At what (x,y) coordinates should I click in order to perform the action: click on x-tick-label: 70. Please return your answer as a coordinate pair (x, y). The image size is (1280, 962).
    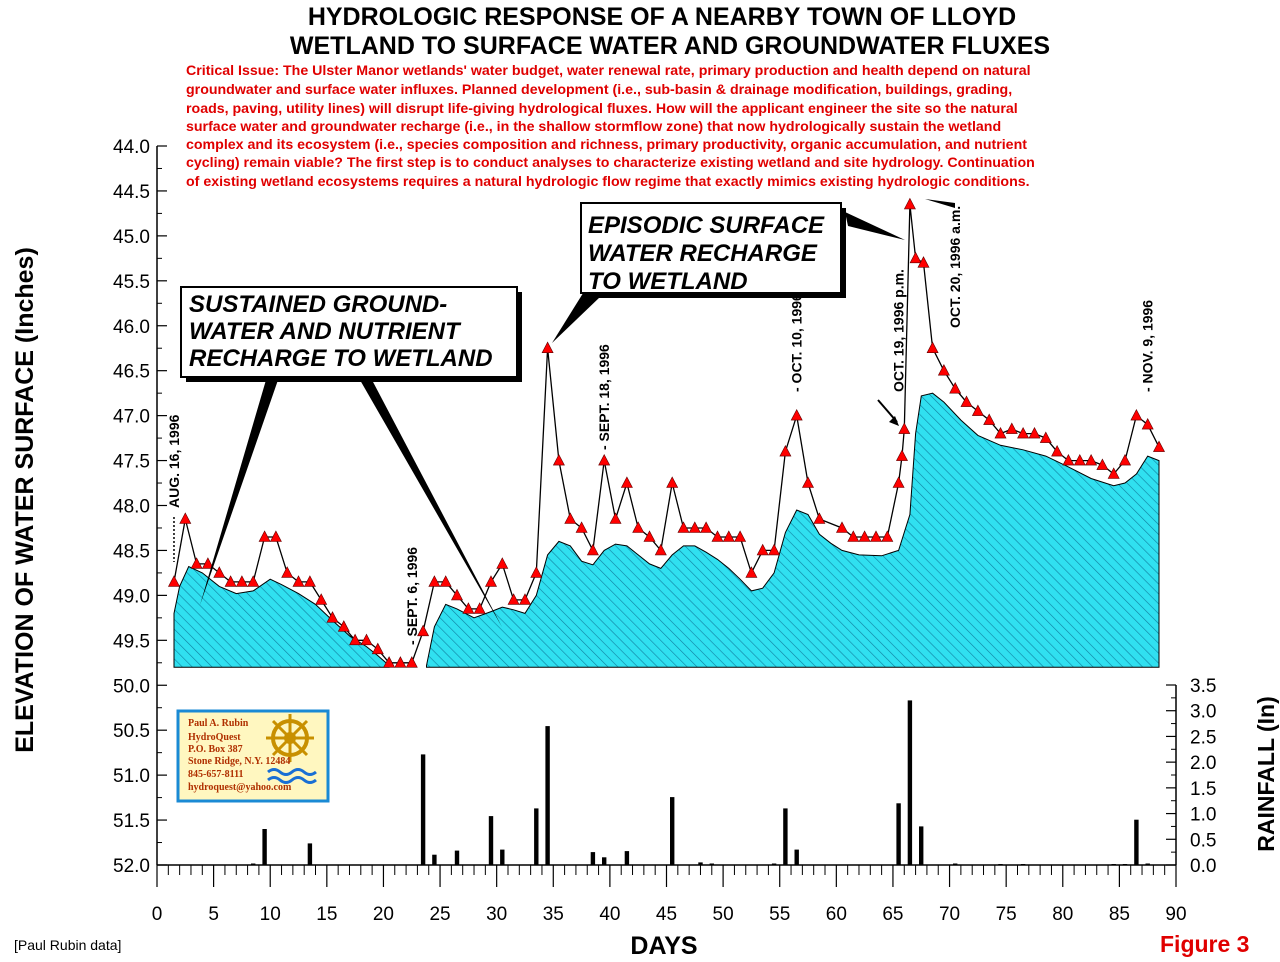
    Looking at the image, I should click on (949, 914).